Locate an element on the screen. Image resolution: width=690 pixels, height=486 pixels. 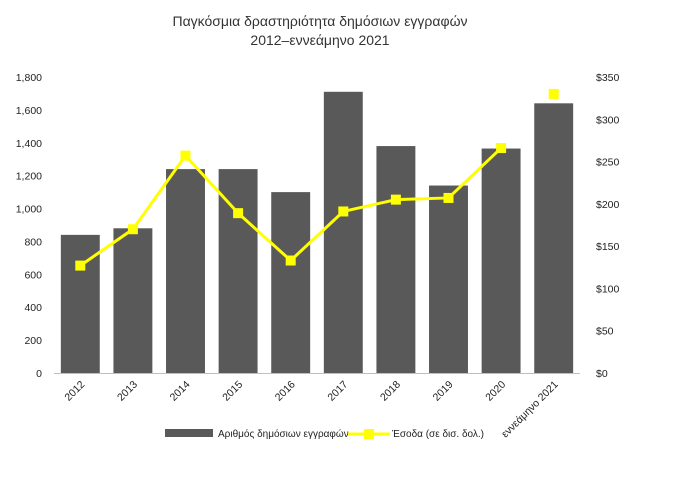
y-right-tick-label: $0 is located at coordinates (602, 374).